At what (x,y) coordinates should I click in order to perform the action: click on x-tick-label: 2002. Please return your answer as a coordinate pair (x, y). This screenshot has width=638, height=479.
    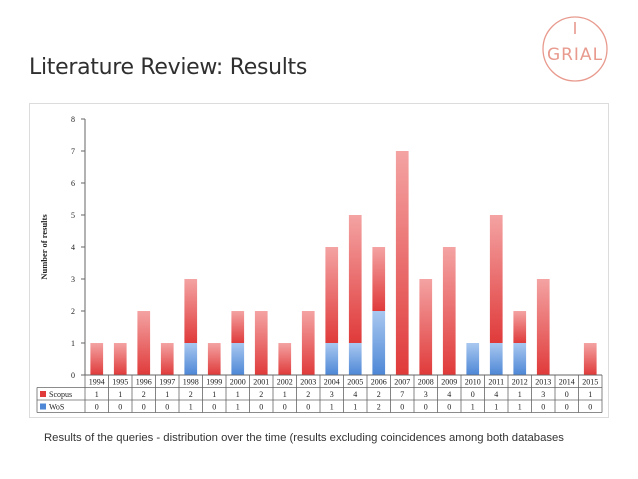
    Looking at the image, I should click on (285, 382).